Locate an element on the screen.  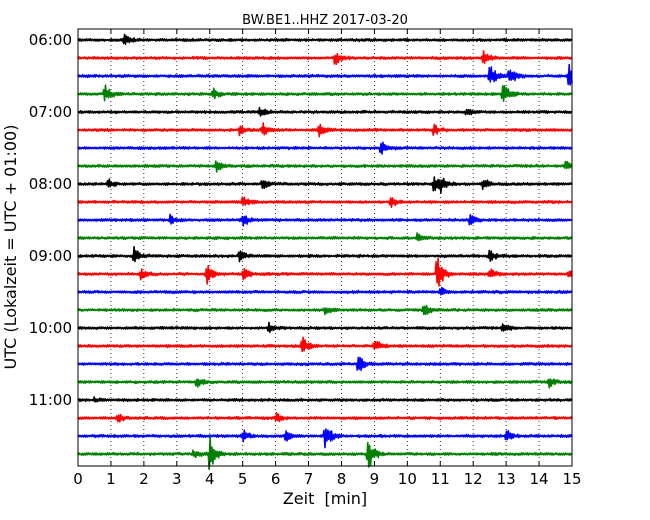
y-axis-label: UTC (Lokalzeit = UTC + 01:00) is located at coordinates (10, 247).